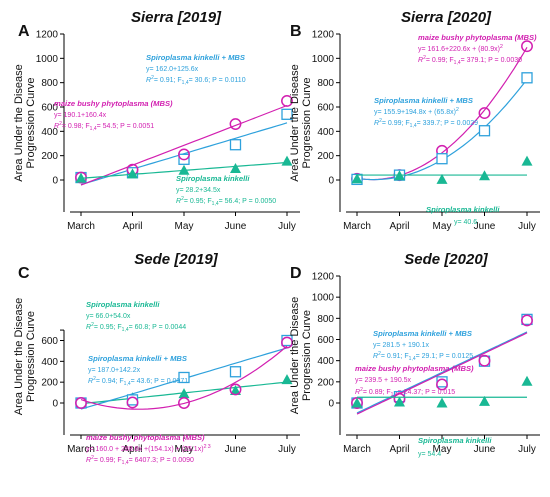 This screenshot has width=550, height=497. I want to click on fit-equation-text: y= 161.6+220.6x + (80.9x), so click(459, 49).